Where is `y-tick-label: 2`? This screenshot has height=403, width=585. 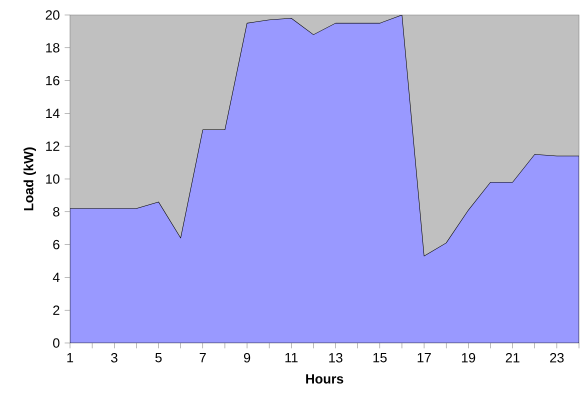
y-tick-label: 2 is located at coordinates (56, 310).